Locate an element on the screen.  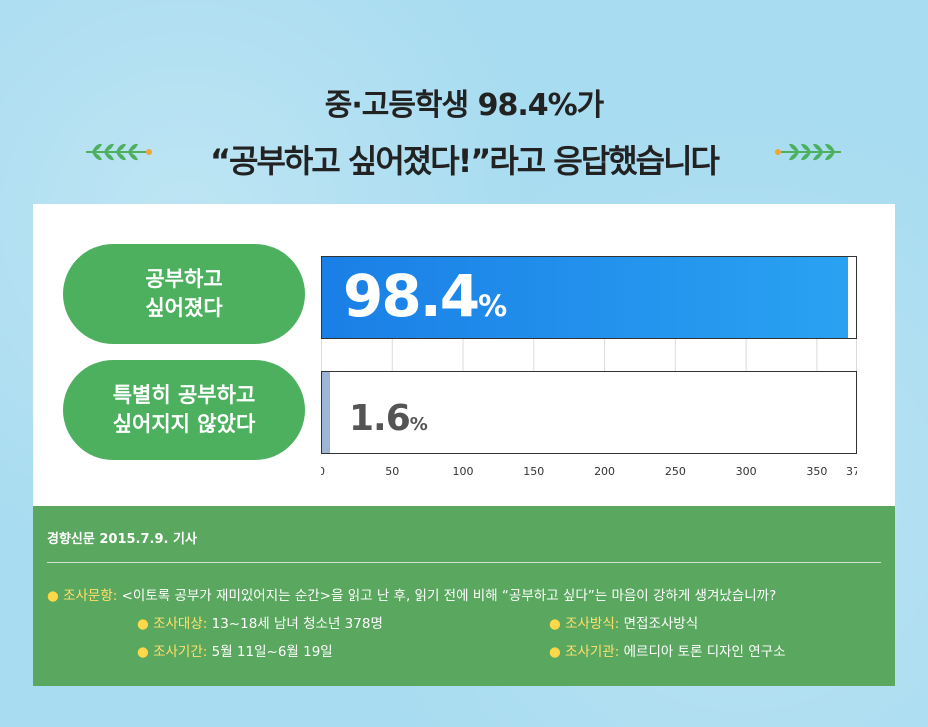
survey-target: ● 조사대상: 13~18세 남녀 청소년 378명 is located at coordinates (260, 624).